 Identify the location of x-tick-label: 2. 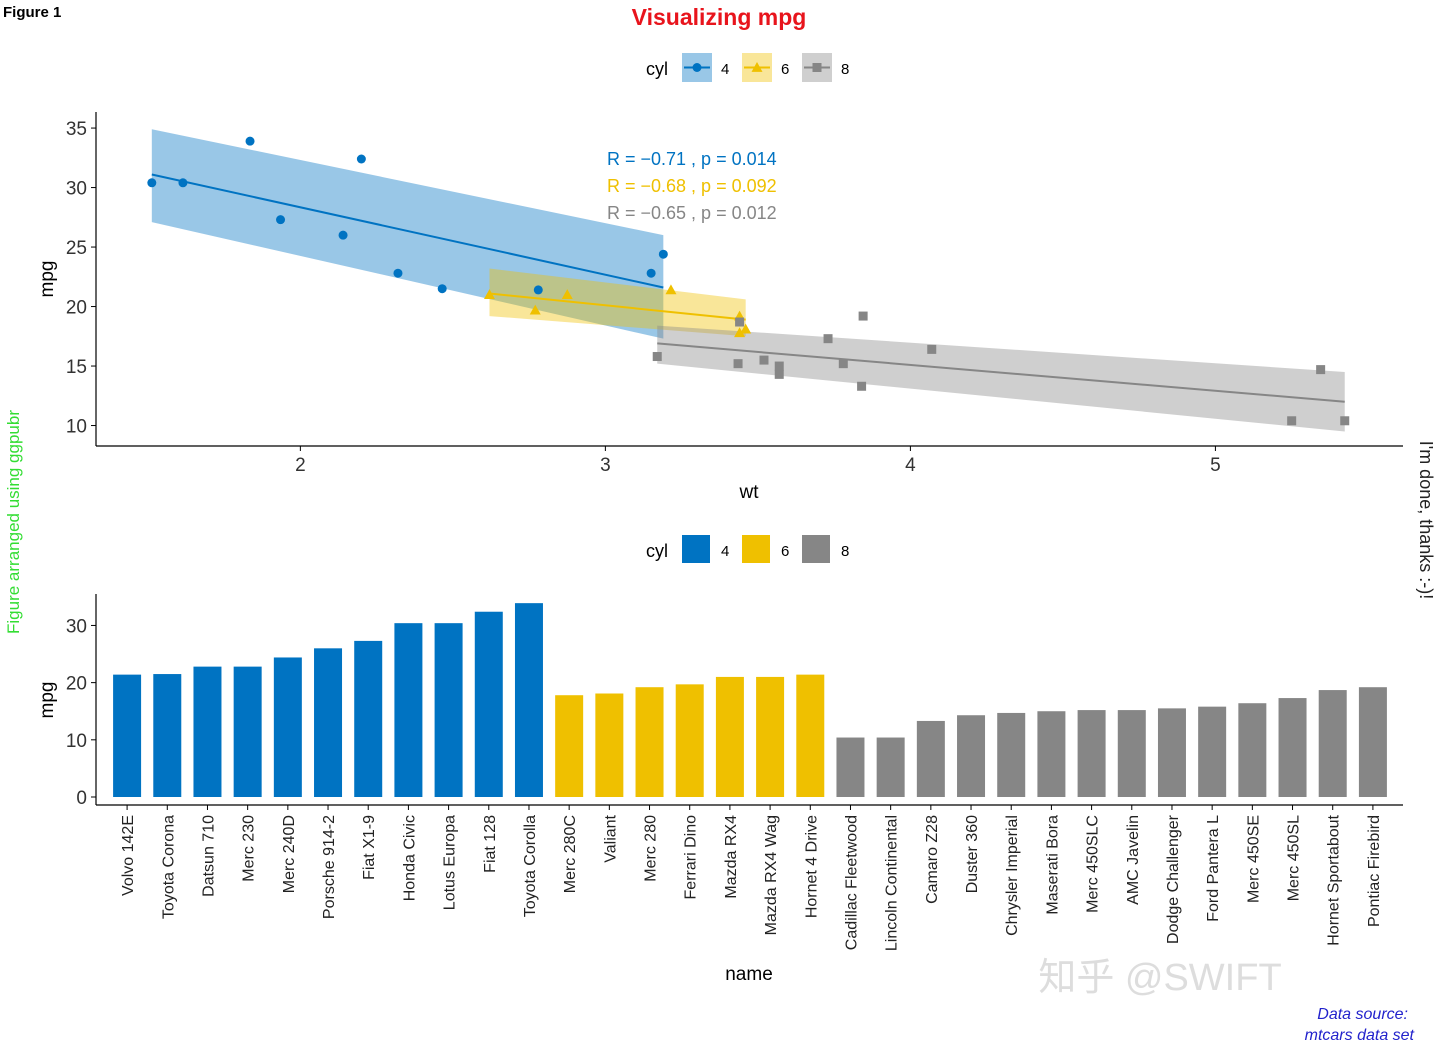
(300, 465).